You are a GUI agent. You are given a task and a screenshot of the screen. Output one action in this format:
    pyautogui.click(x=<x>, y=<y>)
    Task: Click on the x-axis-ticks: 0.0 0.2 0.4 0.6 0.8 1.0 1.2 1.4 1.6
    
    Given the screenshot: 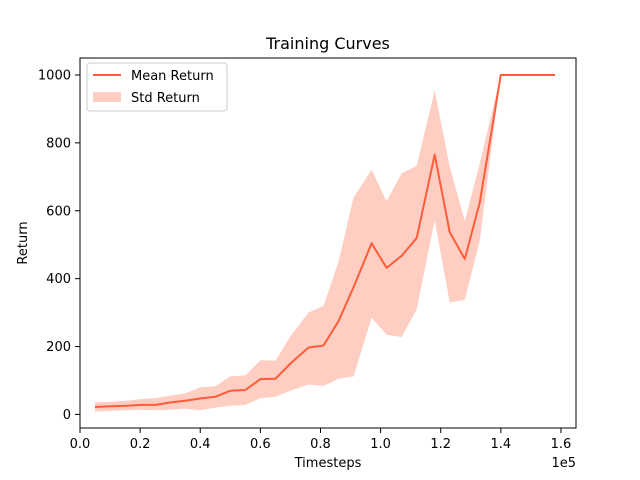 What is the action you would take?
    pyautogui.click(x=321, y=440)
    